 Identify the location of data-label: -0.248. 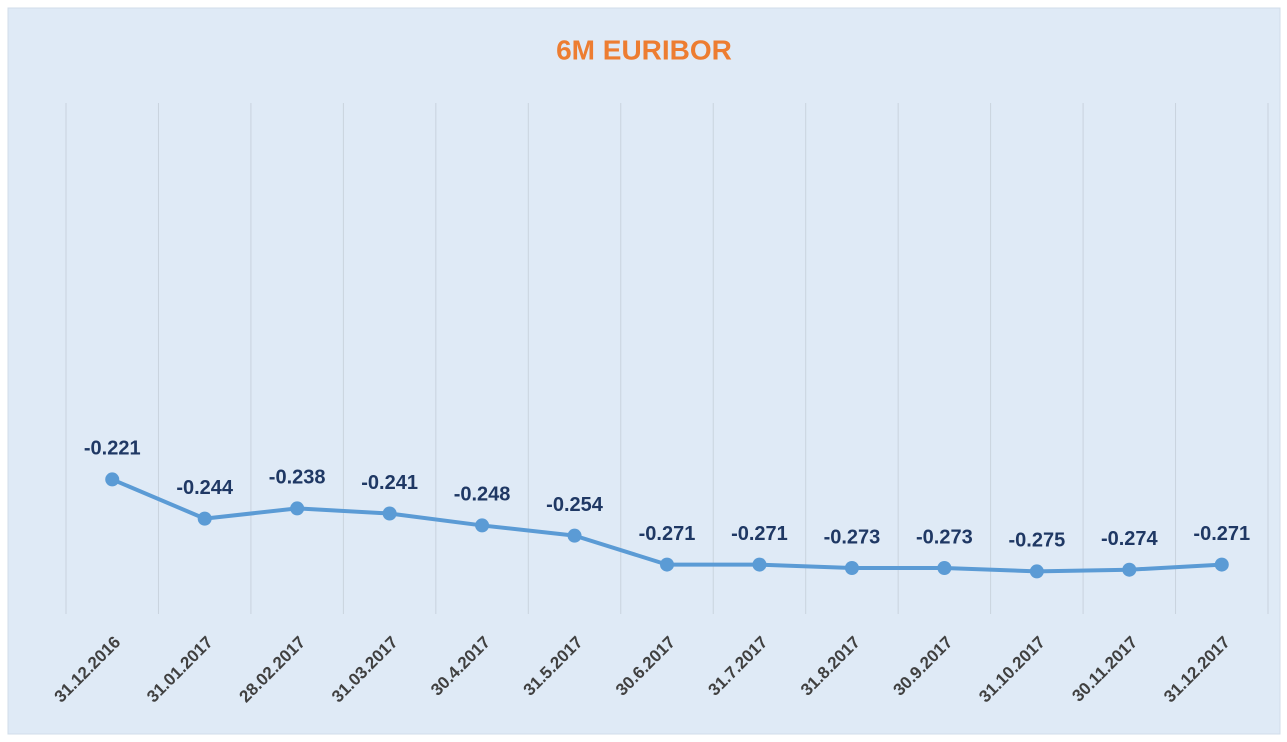
(482, 495).